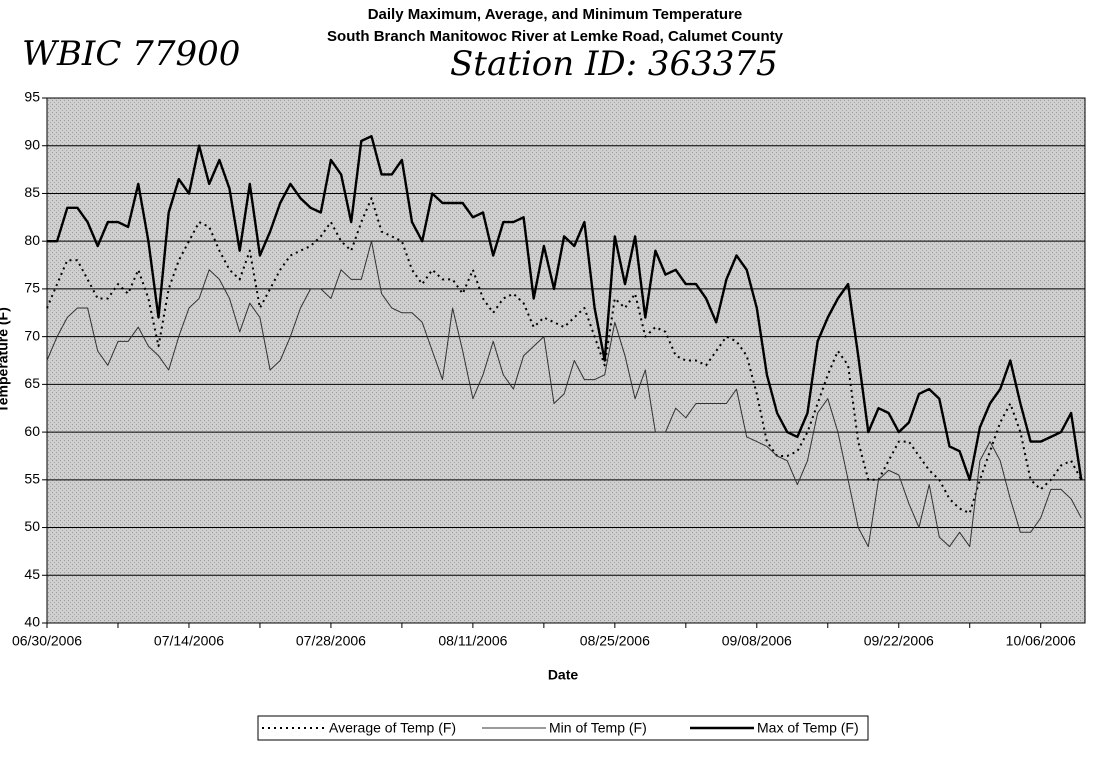 Image resolution: width=1094 pixels, height=757 pixels. Describe the element at coordinates (32, 383) in the screenshot. I see `y-tick-label: 65` at that location.